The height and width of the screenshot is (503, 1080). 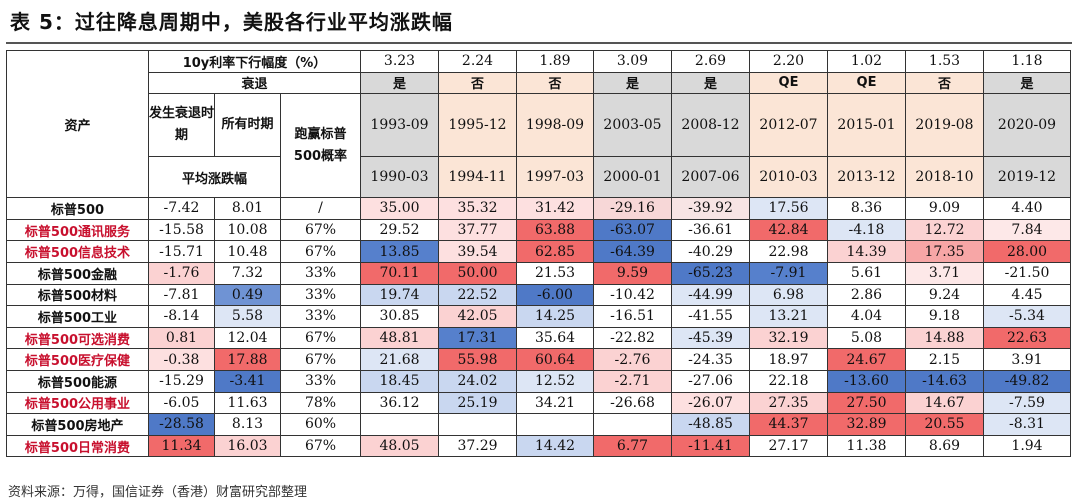 I want to click on recession-avg-cell: -8.14, so click(x=181, y=316).